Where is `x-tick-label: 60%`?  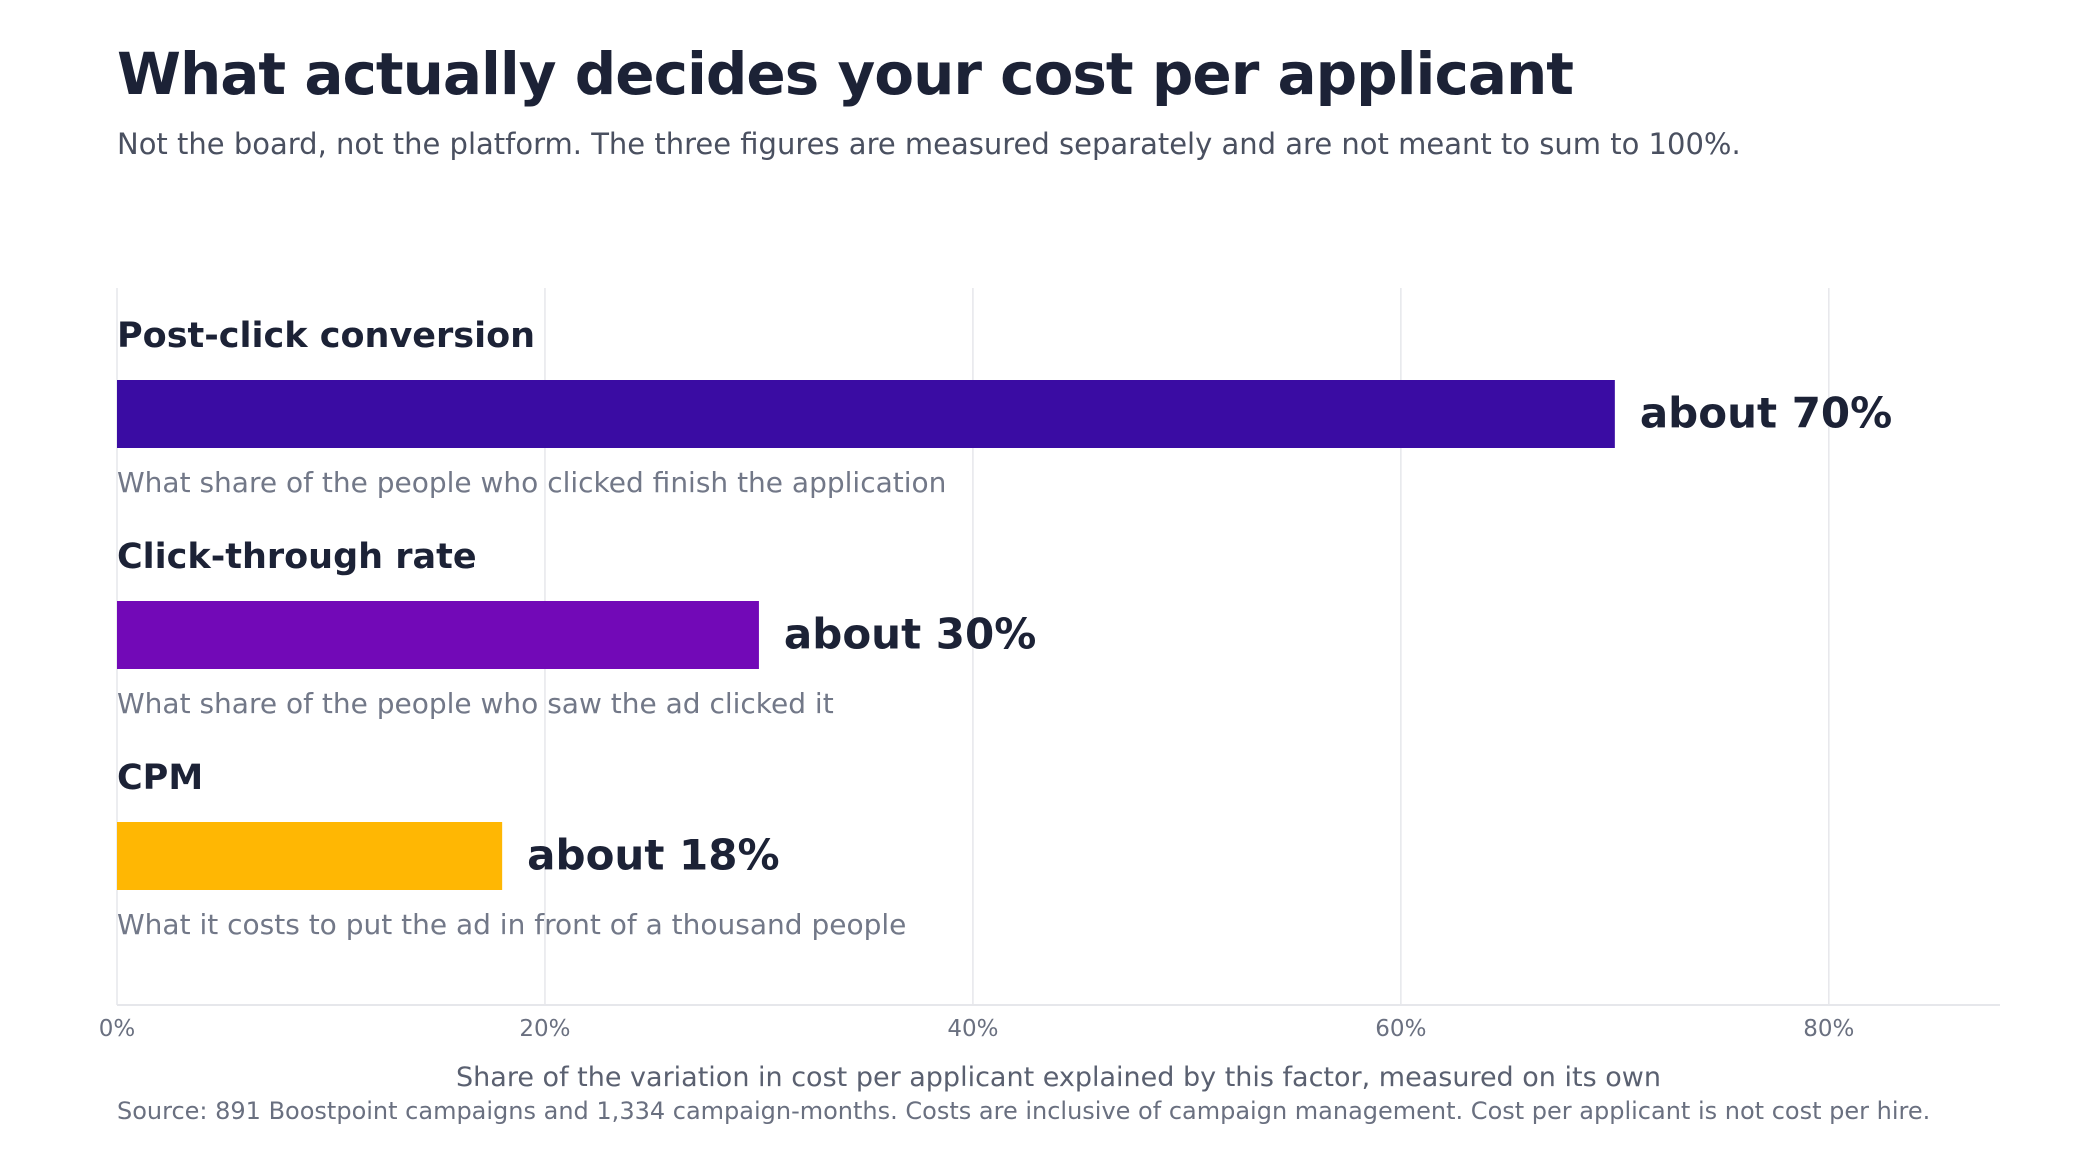
x-tick-label: 60% is located at coordinates (1400, 1029).